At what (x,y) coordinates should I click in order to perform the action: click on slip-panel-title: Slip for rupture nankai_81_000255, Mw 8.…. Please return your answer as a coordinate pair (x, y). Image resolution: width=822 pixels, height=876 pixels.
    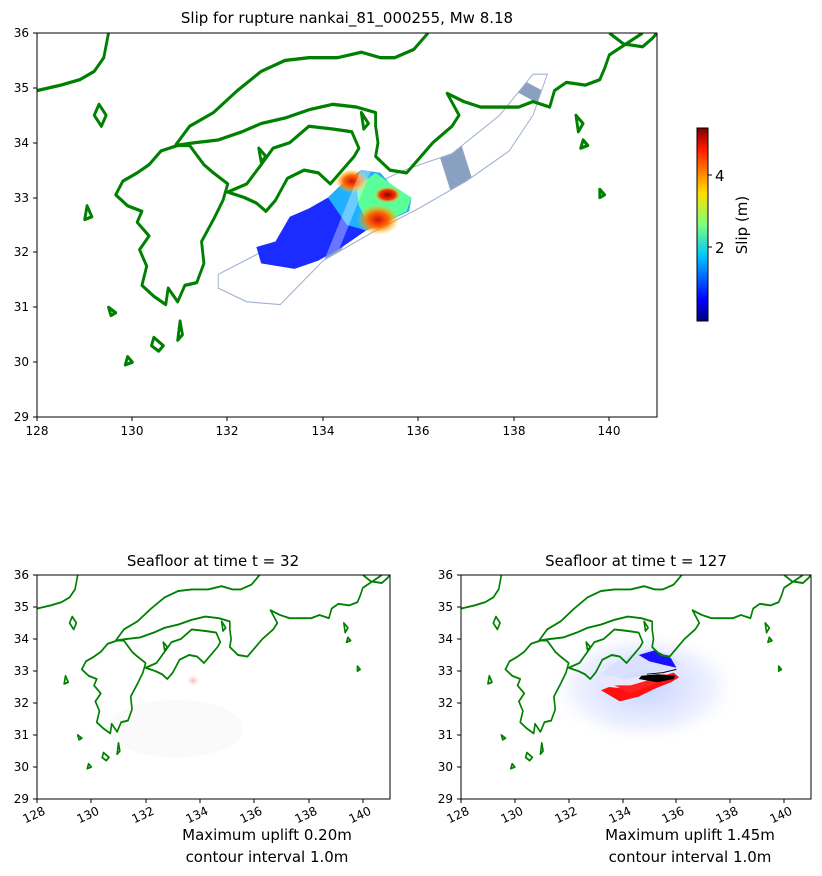
    Looking at the image, I should click on (347, 18).